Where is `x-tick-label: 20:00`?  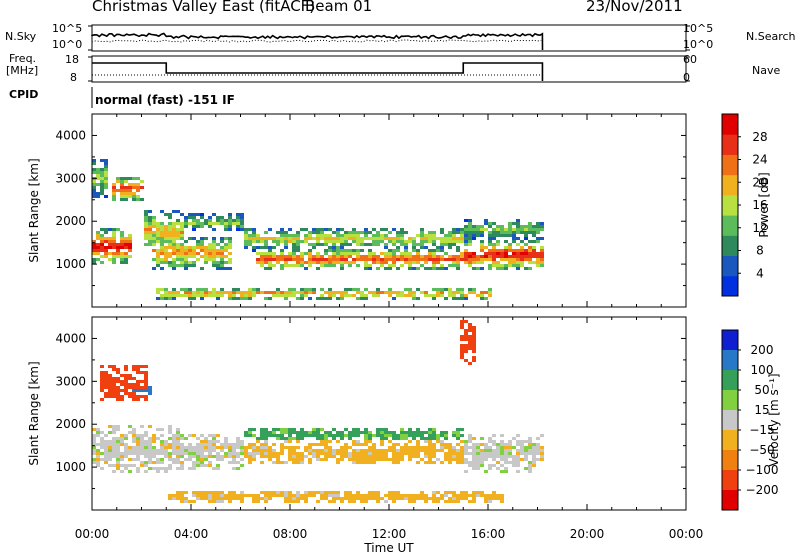
x-tick-label: 20:00 is located at coordinates (587, 534).